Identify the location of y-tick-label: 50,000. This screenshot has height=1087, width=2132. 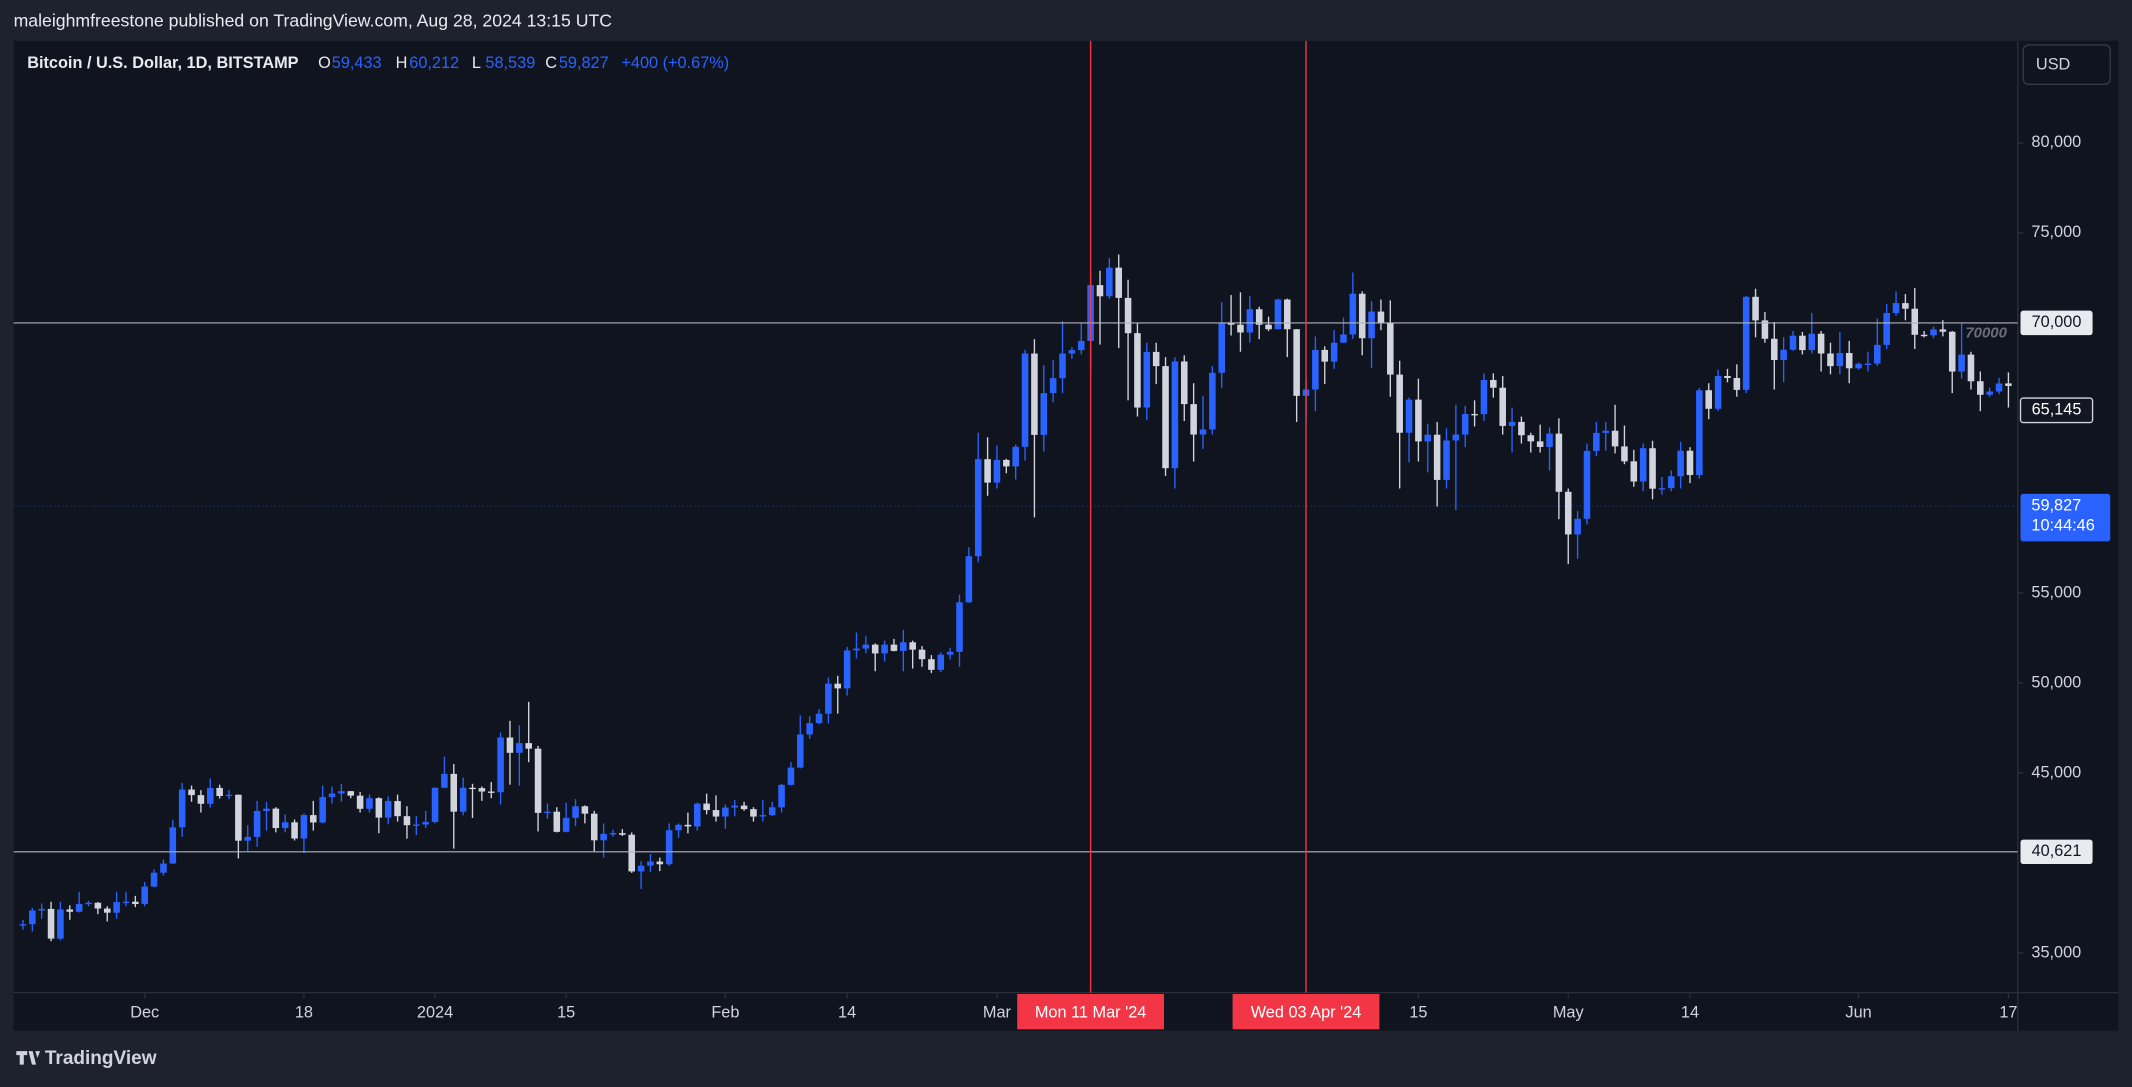
(2056, 682).